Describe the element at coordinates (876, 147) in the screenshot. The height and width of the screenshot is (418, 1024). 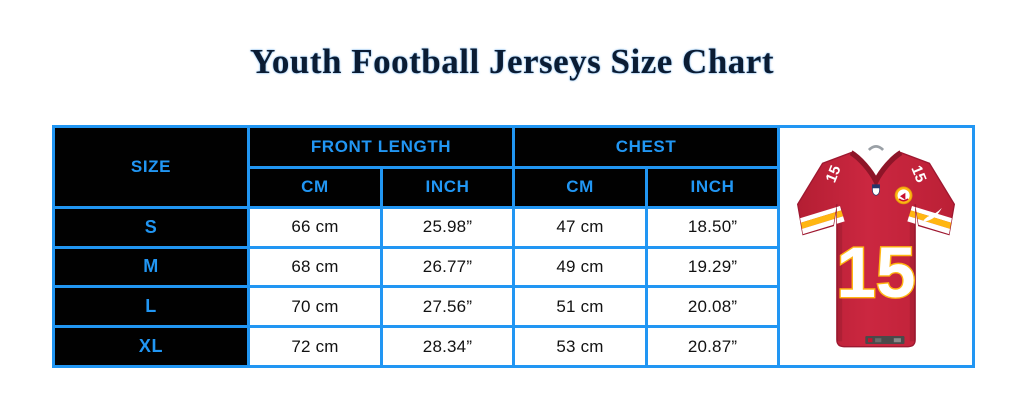
I see `hanger-loop` at that location.